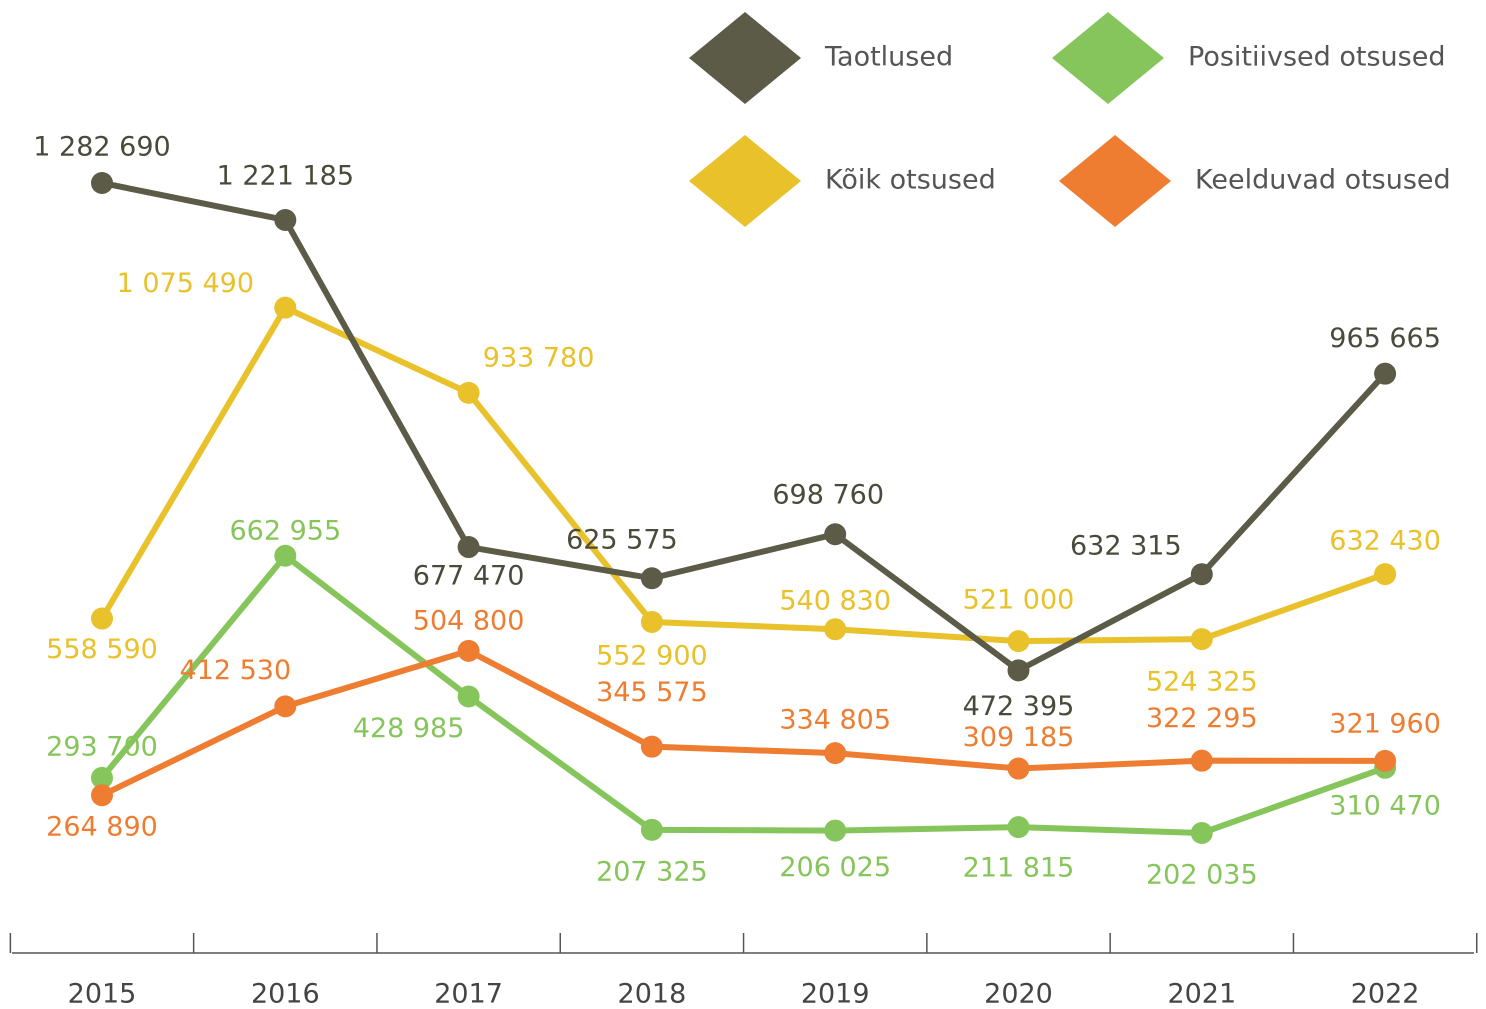 This screenshot has height=1009, width=1486. Describe the element at coordinates (1019, 737) in the screenshot. I see `data-label: 309 185` at that location.